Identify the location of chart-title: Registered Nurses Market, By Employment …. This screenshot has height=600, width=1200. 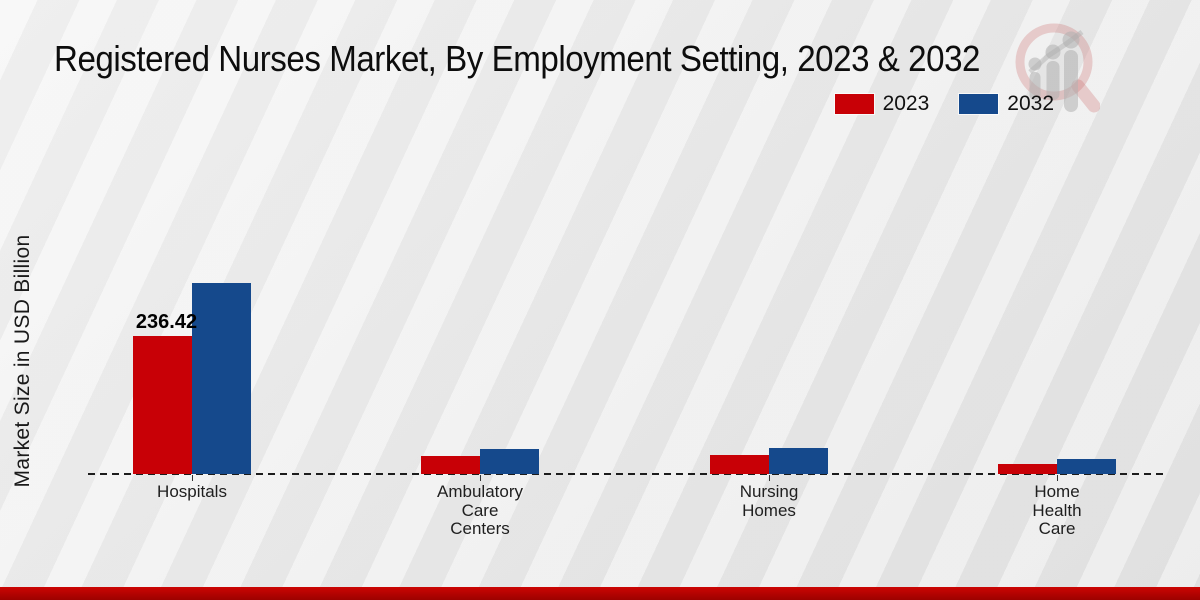
(517, 58).